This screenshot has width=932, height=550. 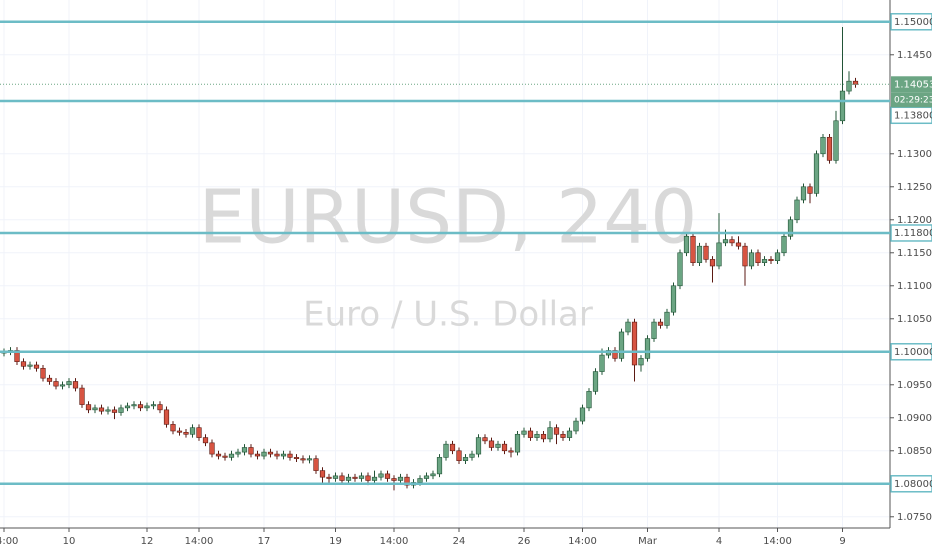 I want to click on y-tick-label: 1.13000, so click(x=914, y=154).